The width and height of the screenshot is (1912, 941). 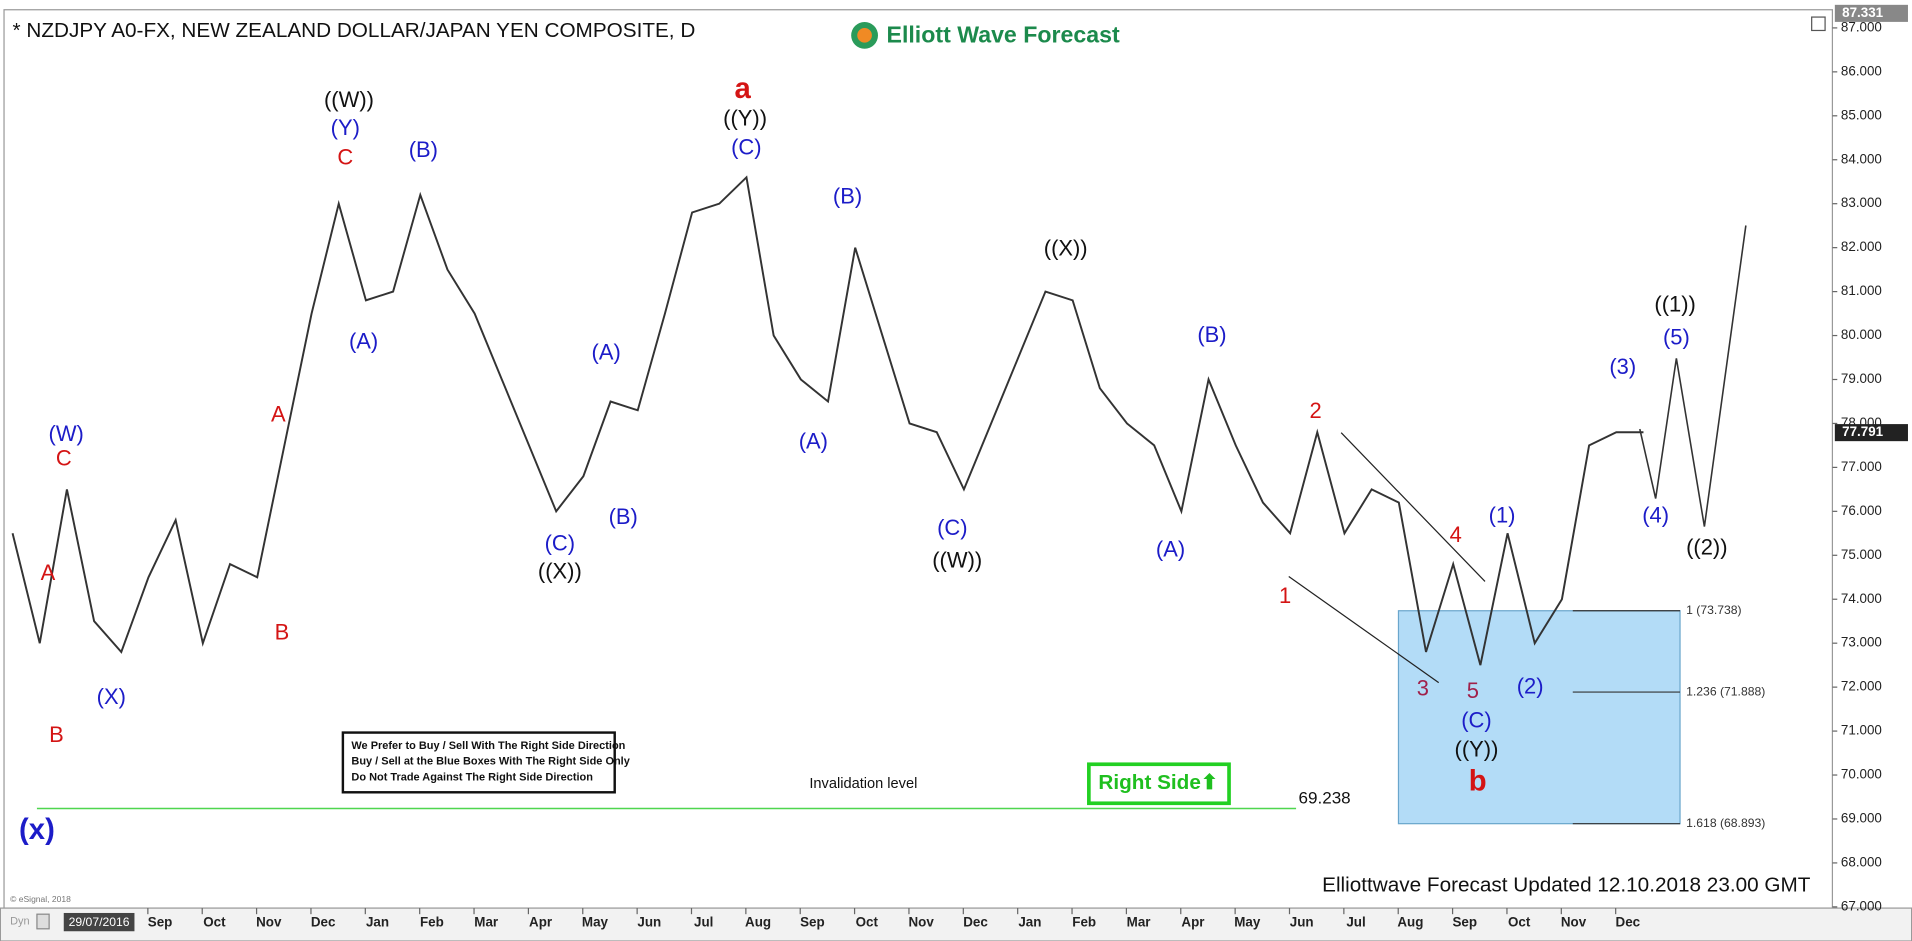 I want to click on projection-path, so click(x=1693, y=376).